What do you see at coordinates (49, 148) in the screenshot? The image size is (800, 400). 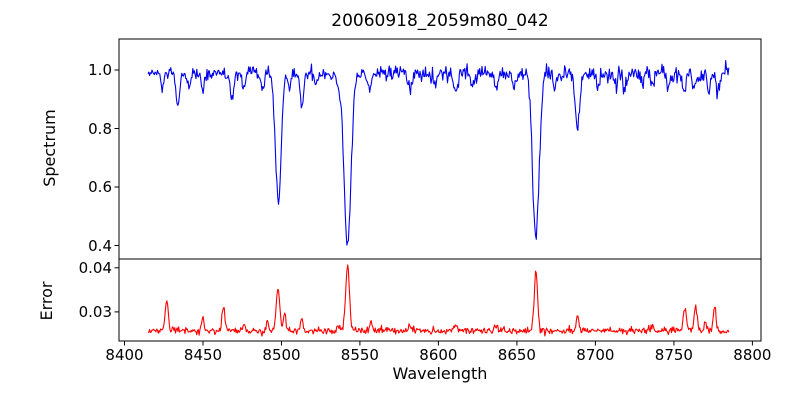 I see `spectrum-axis-label: Spectrum` at bounding box center [49, 148].